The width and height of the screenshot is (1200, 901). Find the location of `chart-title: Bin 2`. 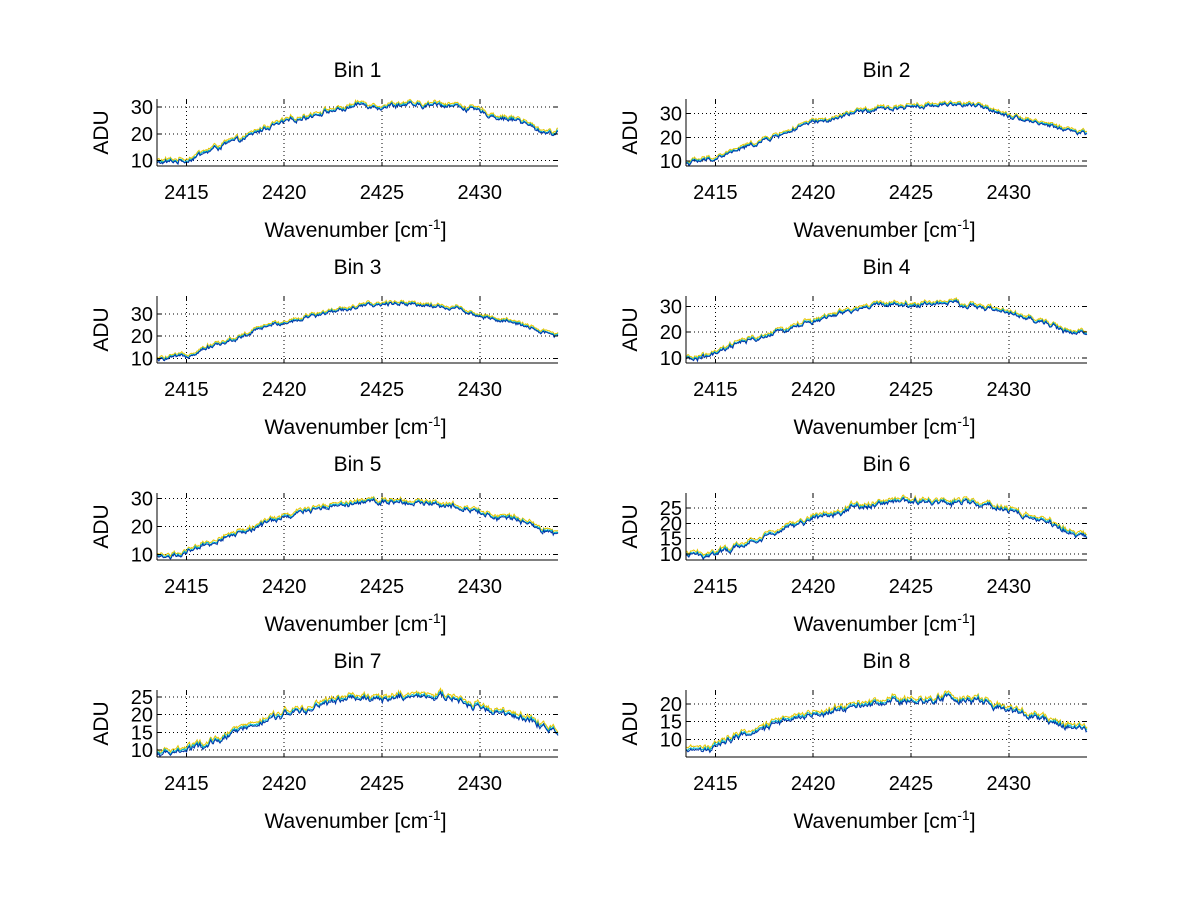

chart-title: Bin 2 is located at coordinates (887, 70).